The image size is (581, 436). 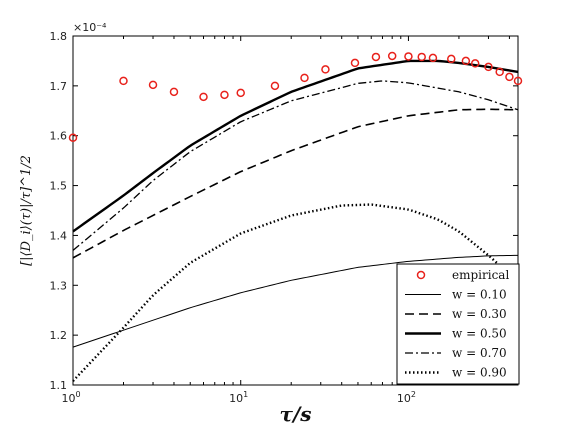 What do you see at coordinates (406, 397) in the screenshot?
I see `x-tick-label: 10²` at bounding box center [406, 397].